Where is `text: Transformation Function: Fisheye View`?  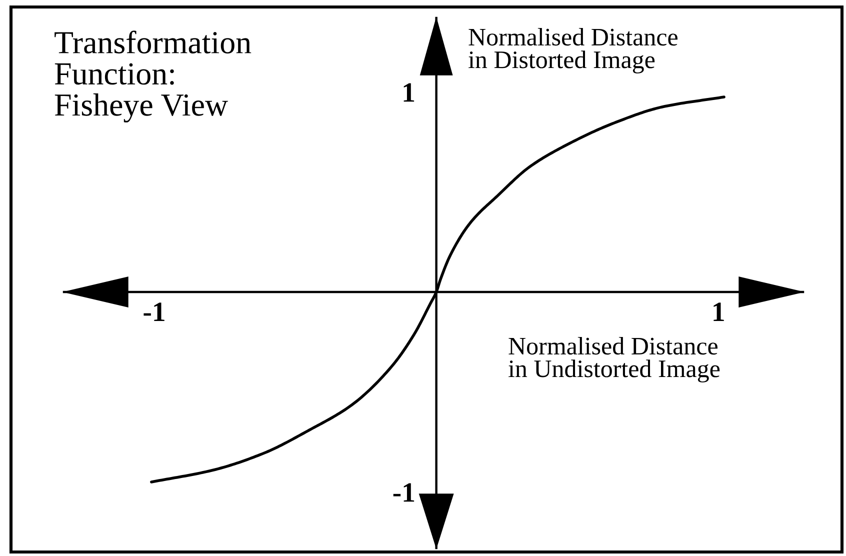
text: Transformation Function: Fisheye View is located at coordinates (153, 76).